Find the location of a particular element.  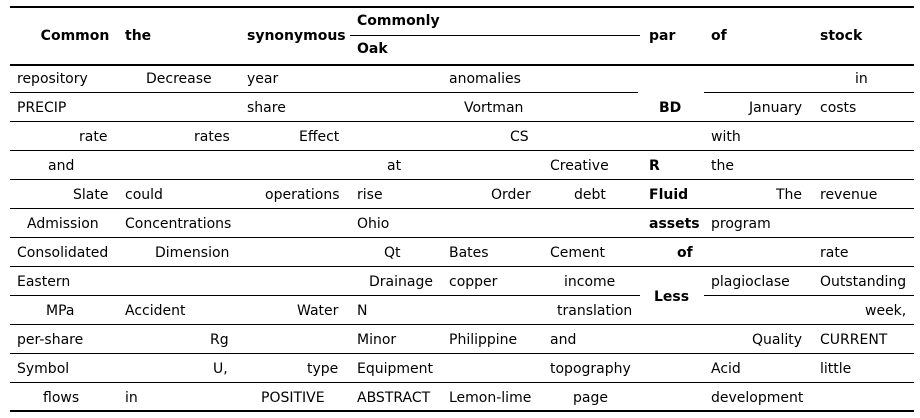

table-cell: CS is located at coordinates (519, 137).